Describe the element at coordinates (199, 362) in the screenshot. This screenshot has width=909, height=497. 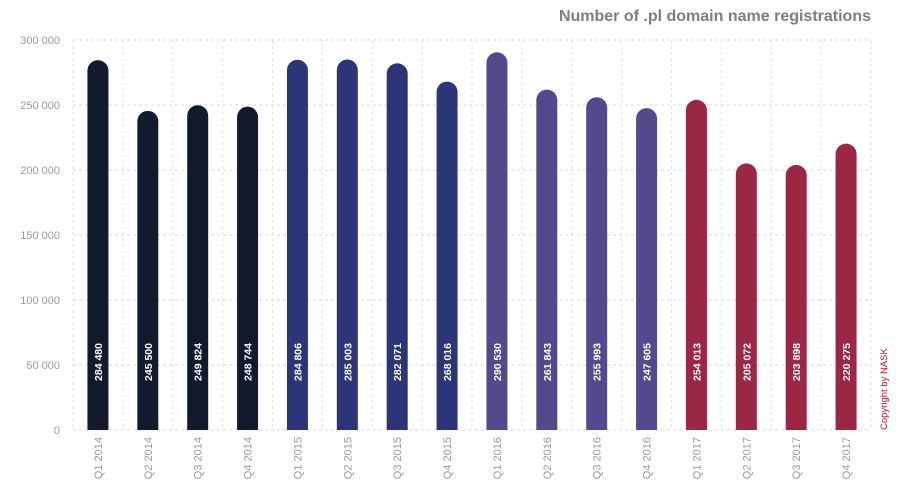
I see `data-label: 249 824` at that location.